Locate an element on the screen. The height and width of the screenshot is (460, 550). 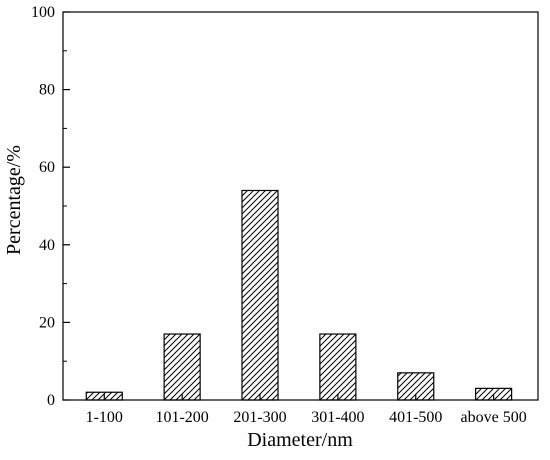
x-tick-label: 101-200 is located at coordinates (181, 417).